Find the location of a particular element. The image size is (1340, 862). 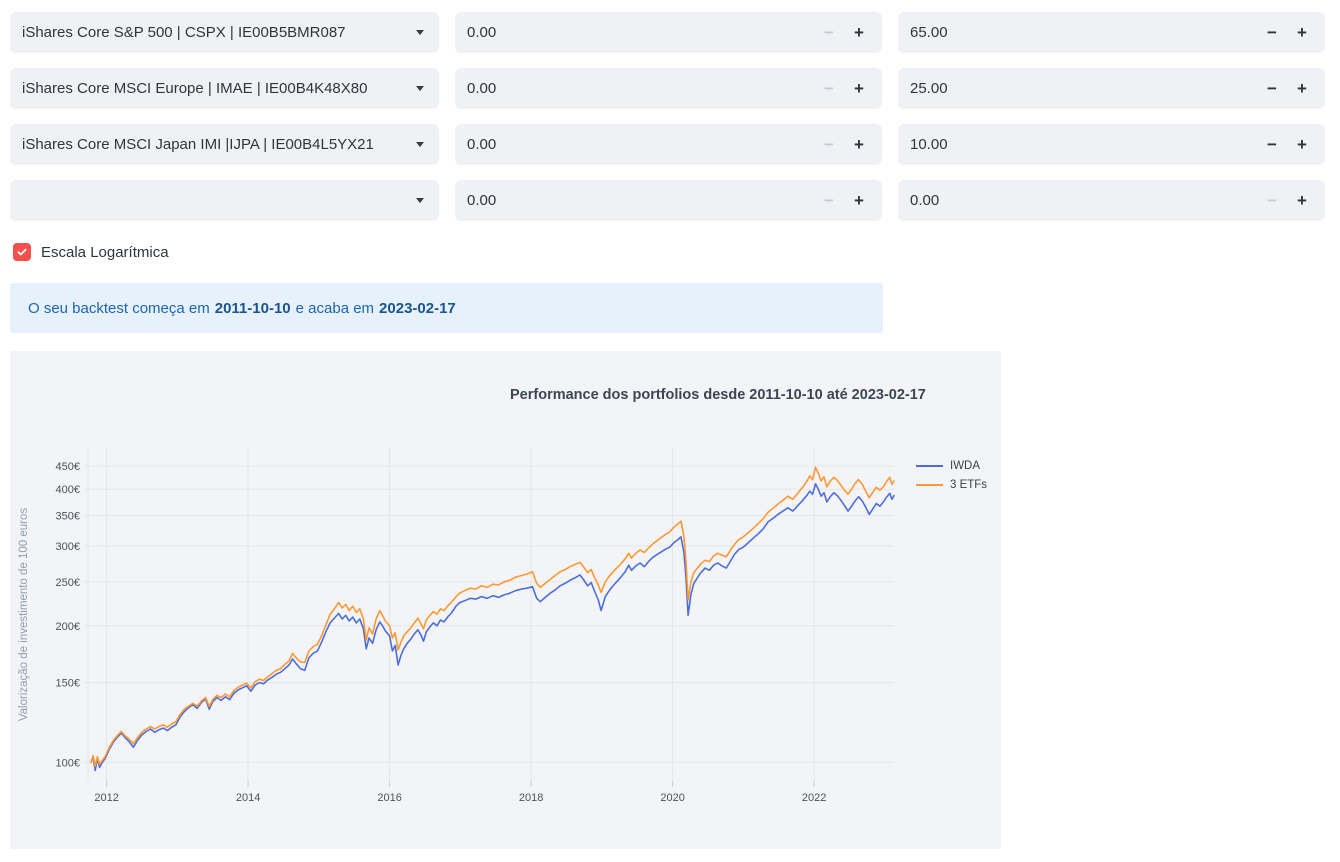

y-tick-label: 350€ is located at coordinates (68, 517).